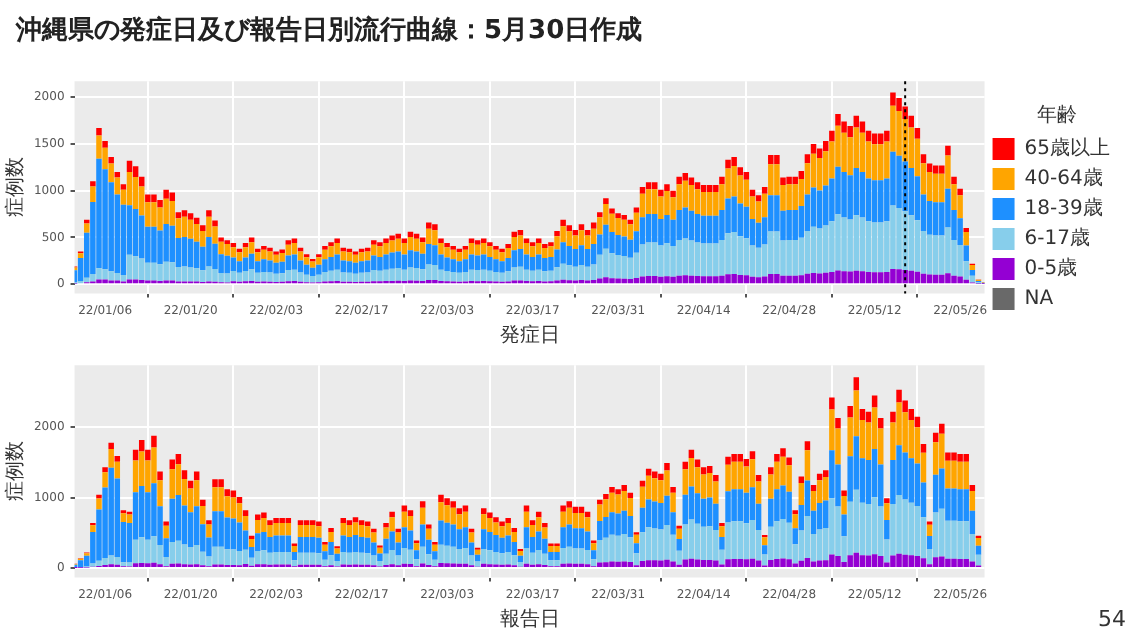 The width and height of the screenshot is (1138, 640). Describe the element at coordinates (1063, 208) in the screenshot. I see `legend-label: 18-39歳` at that location.